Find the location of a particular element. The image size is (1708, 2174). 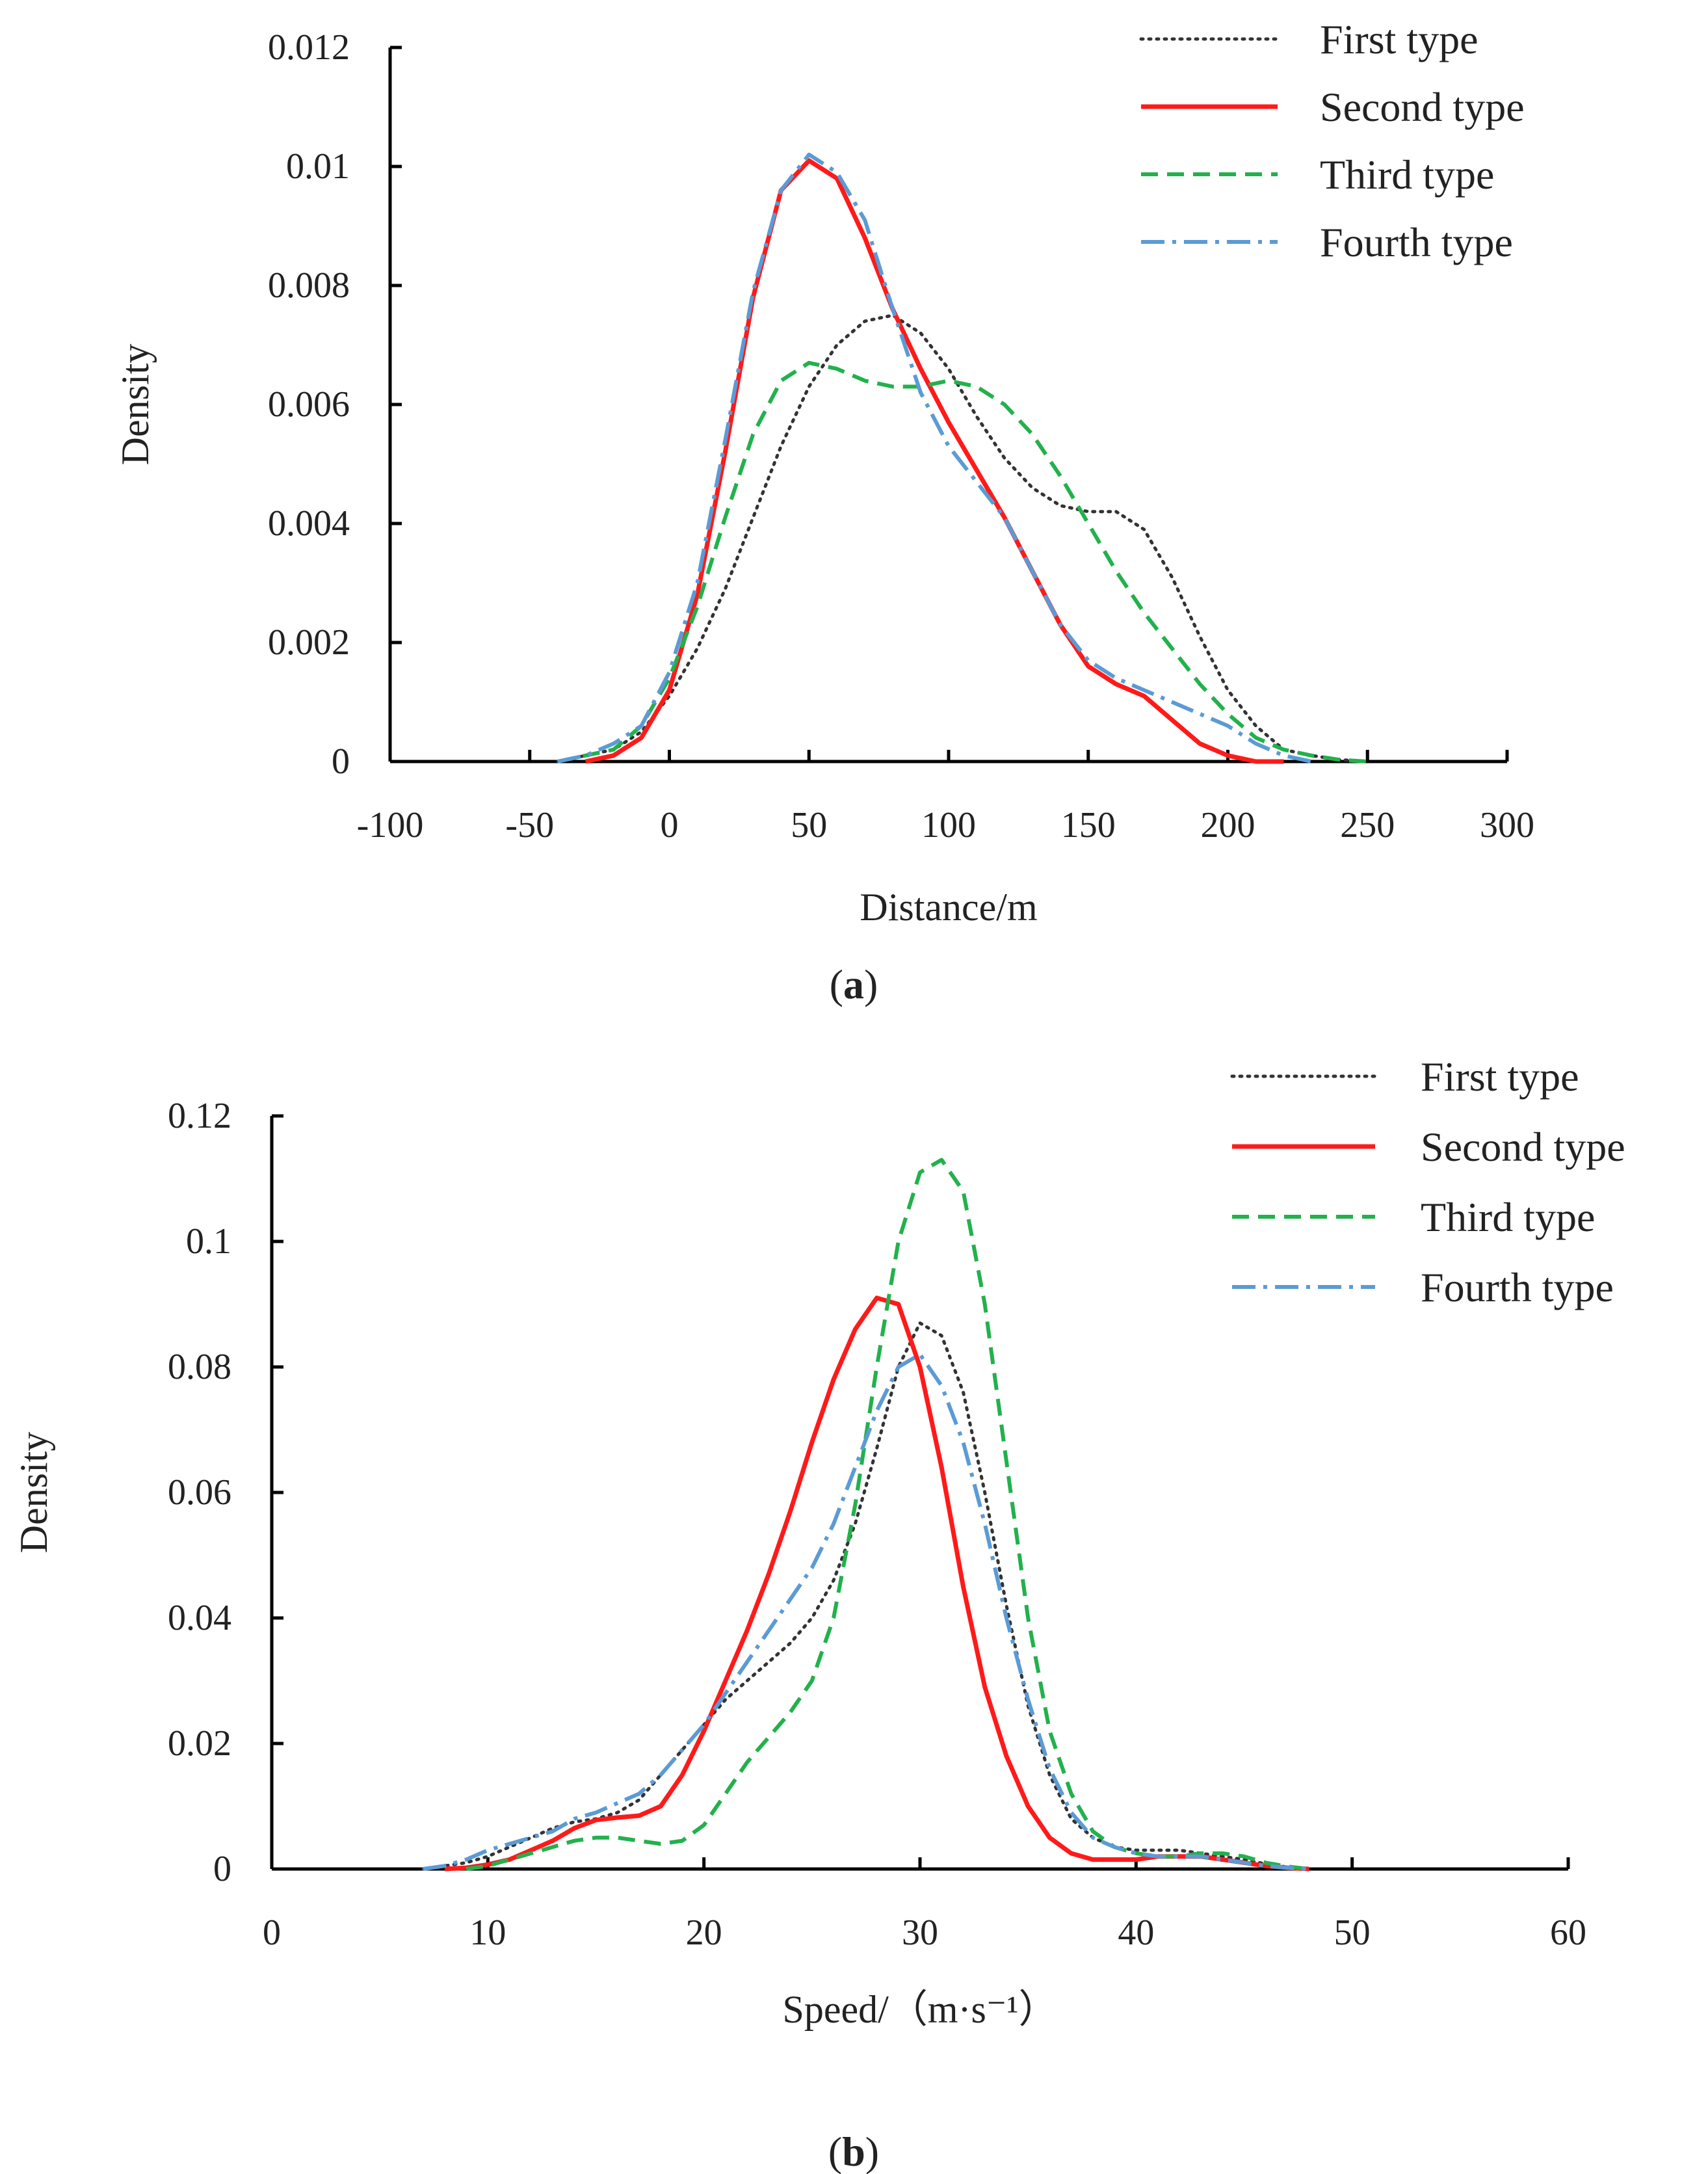

y-tick-label: 0.02 is located at coordinates (199, 1744).